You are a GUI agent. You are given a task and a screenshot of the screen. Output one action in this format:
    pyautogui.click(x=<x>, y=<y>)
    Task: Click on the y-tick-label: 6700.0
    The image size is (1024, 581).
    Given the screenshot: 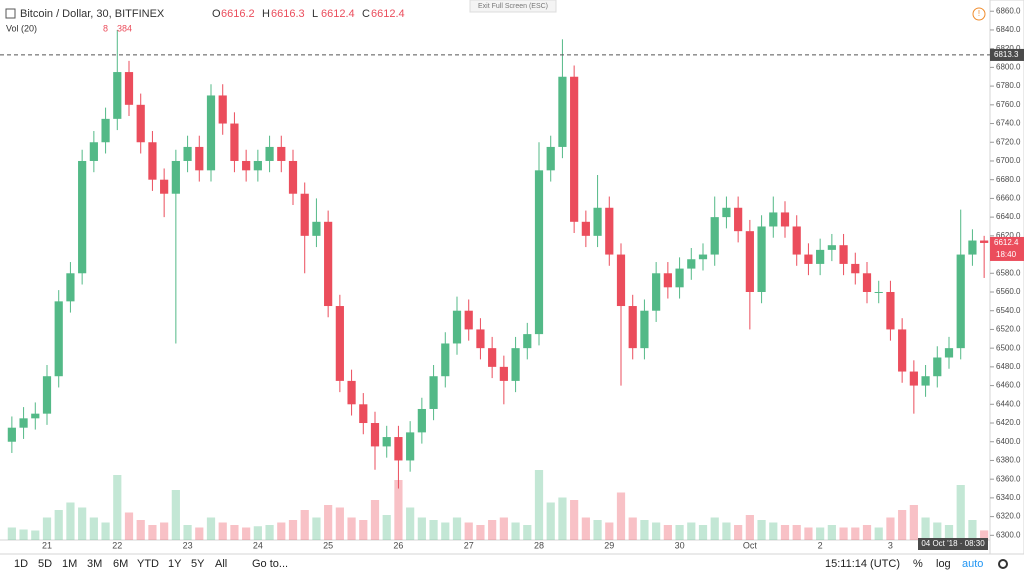 What is the action you would take?
    pyautogui.click(x=1008, y=160)
    